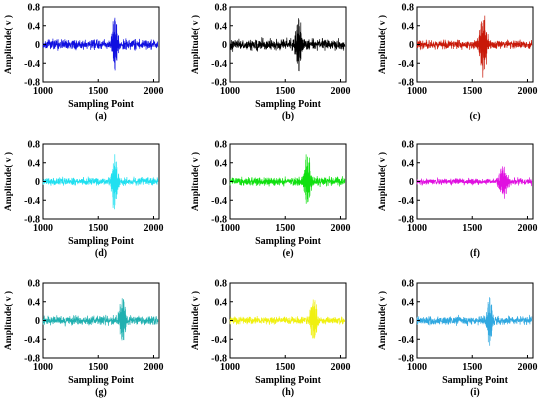 This screenshot has width=550, height=404. I want to click on panel-label: (i), so click(474, 392).